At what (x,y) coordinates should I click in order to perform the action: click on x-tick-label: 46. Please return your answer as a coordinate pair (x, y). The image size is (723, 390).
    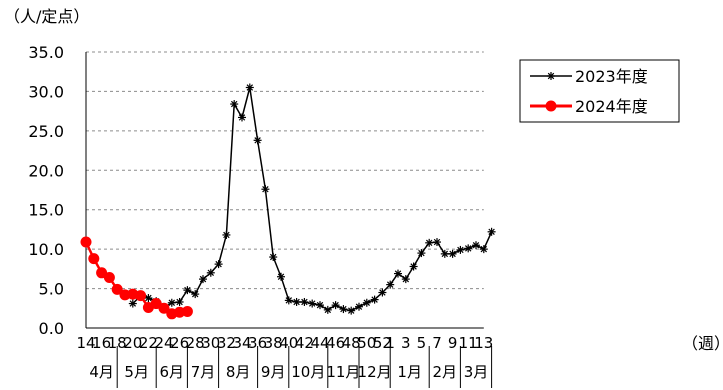
    Looking at the image, I should click on (335, 343).